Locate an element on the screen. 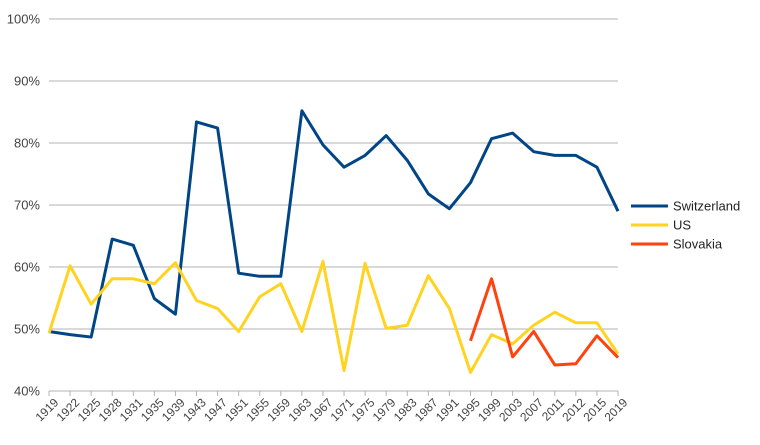 Image resolution: width=760 pixels, height=445 pixels. y-axis-tick-labels: 40% 50% 60% 70% 80% 90% 100% is located at coordinates (24, 205).